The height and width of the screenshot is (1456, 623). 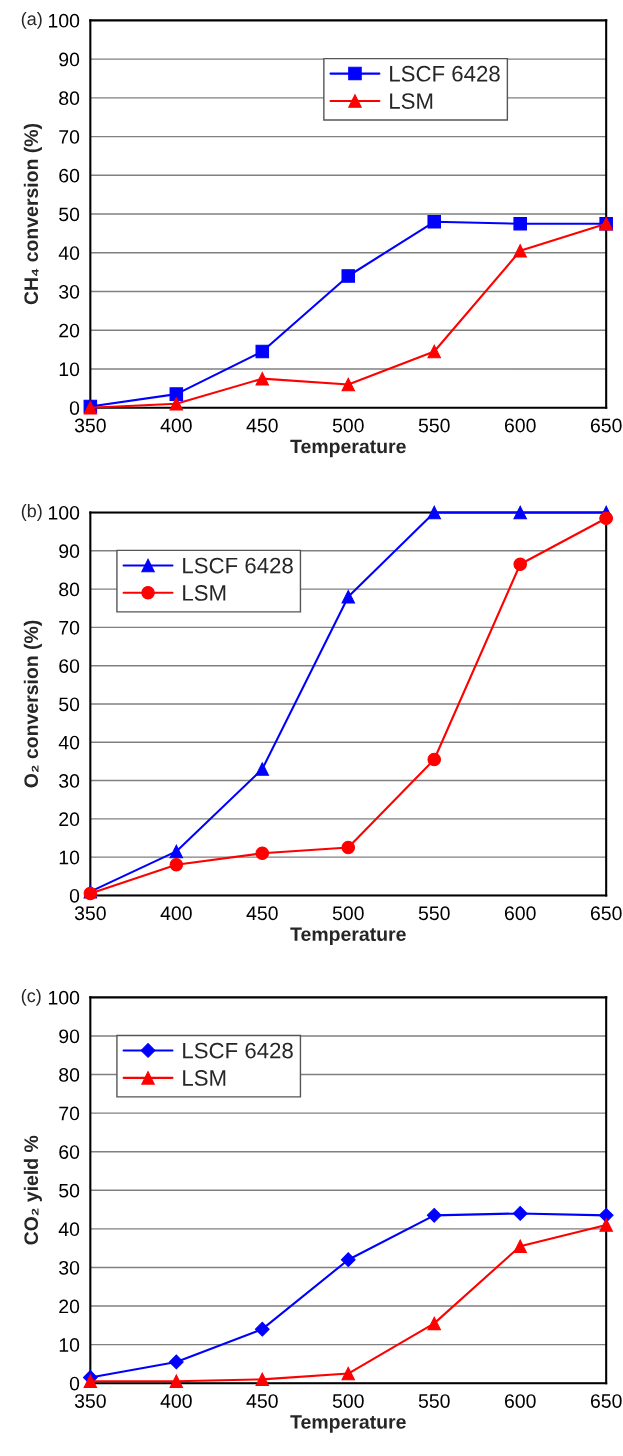 I want to click on text: (a), so click(x=31, y=20).